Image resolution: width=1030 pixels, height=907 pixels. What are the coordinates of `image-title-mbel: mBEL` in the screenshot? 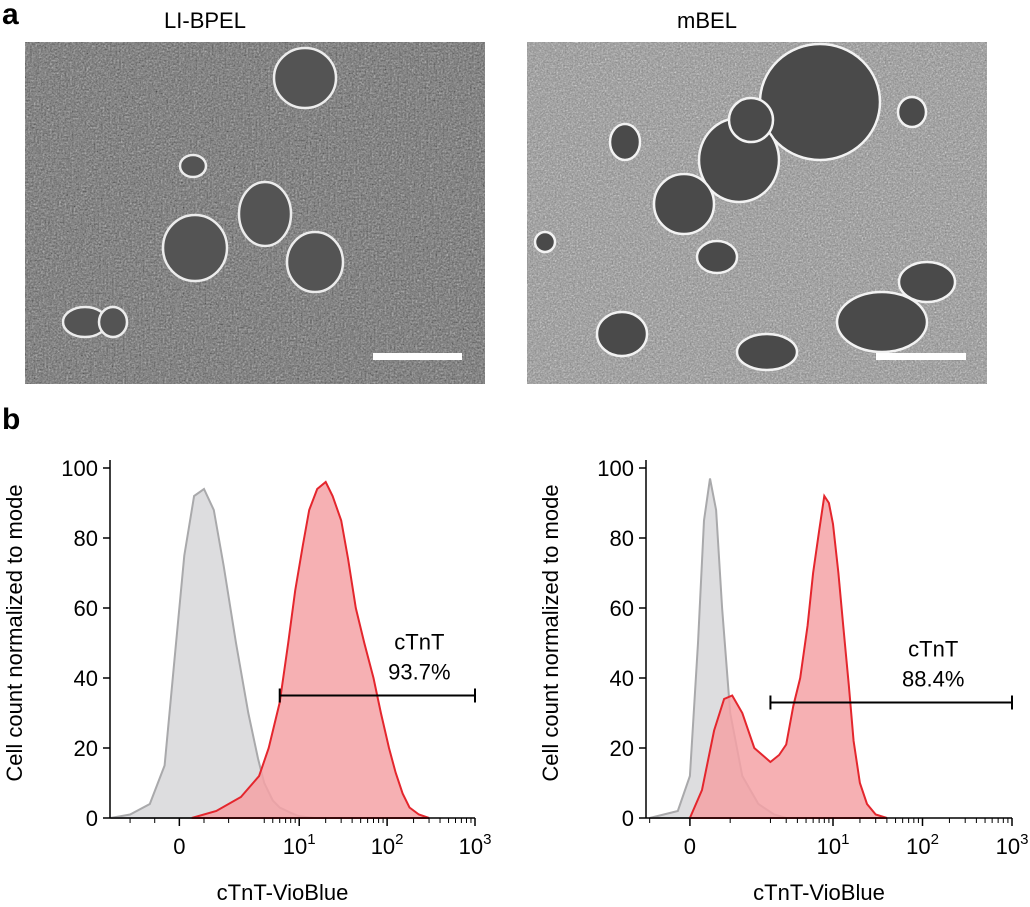 It's located at (707, 20).